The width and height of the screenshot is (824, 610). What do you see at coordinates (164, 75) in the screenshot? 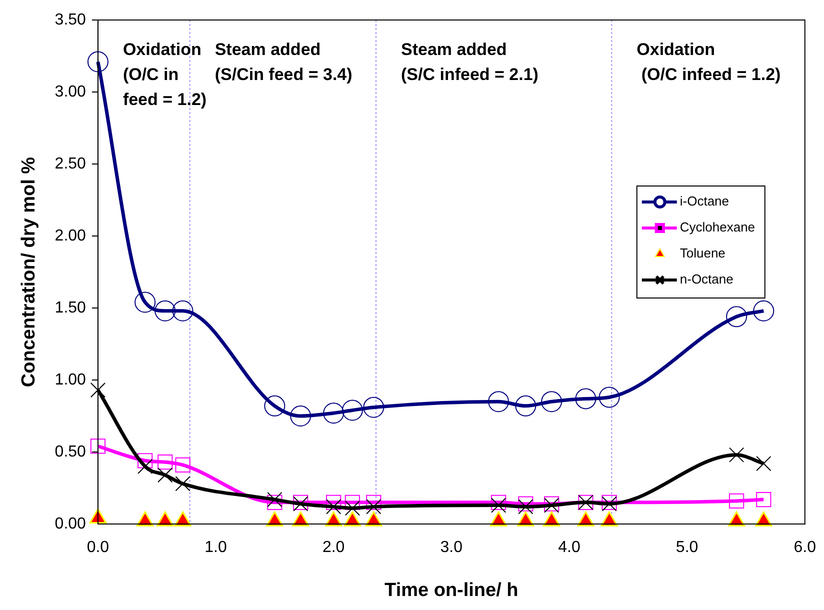
I see `annotation: Oxidation (O/C in feed = 1.2)` at bounding box center [164, 75].